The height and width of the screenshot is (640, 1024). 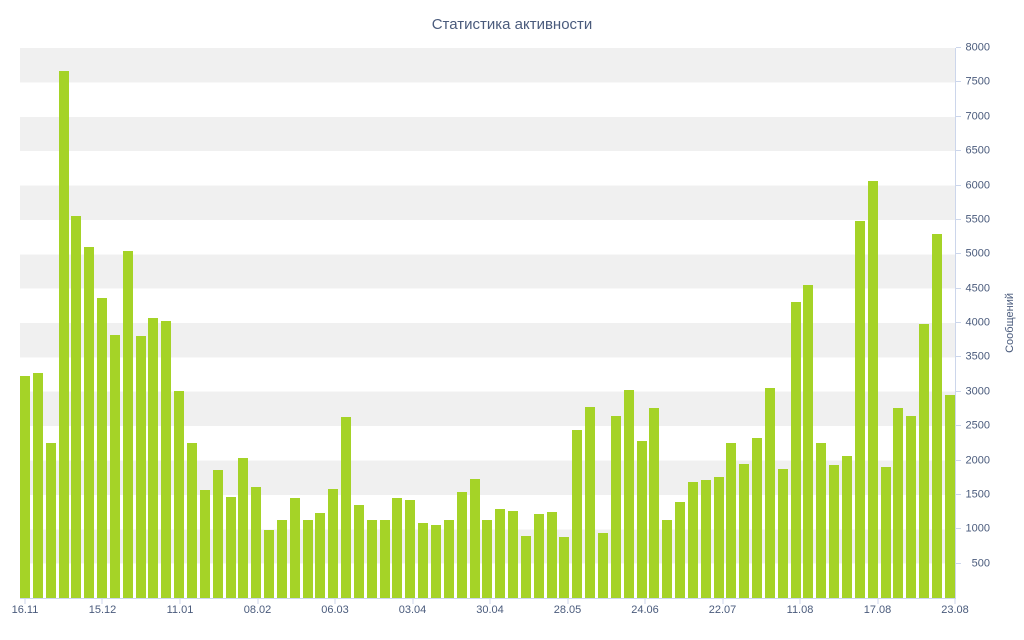 I want to click on x-axis-tick-label: 11.08, so click(x=800, y=610).